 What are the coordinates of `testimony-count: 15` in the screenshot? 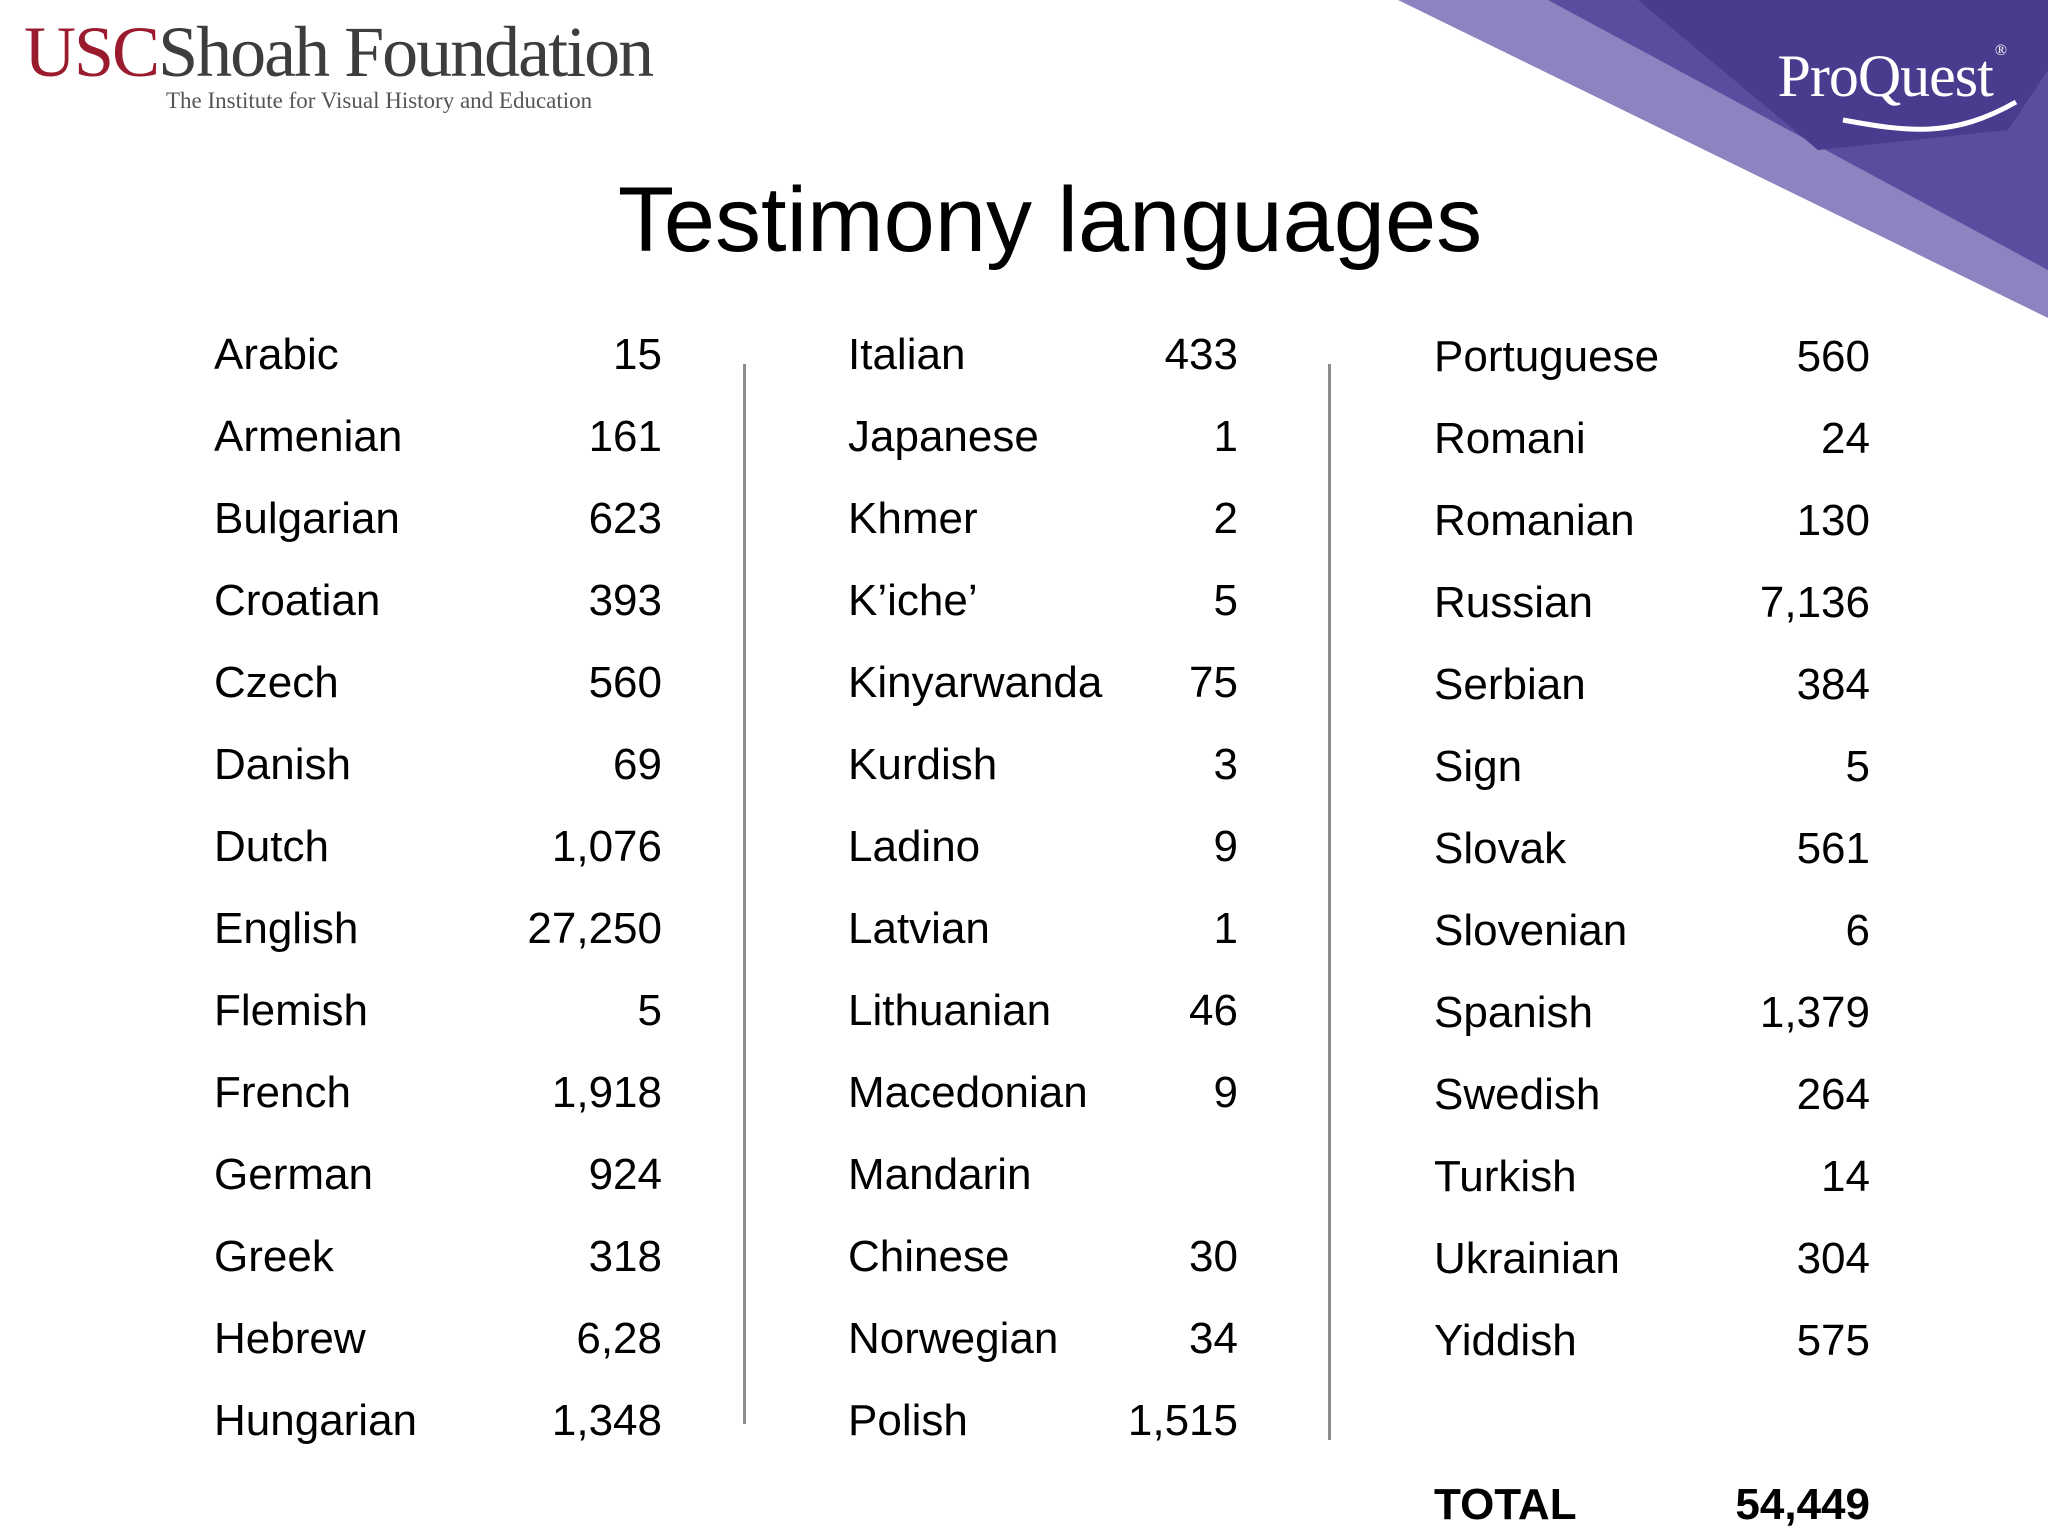 It's located at (637, 354).